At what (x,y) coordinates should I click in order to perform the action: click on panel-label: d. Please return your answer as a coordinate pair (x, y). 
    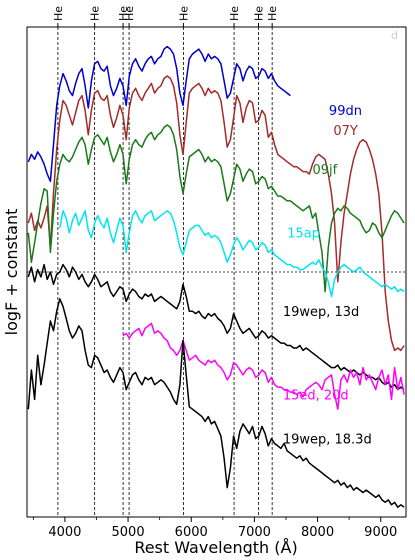
    Looking at the image, I should click on (394, 35).